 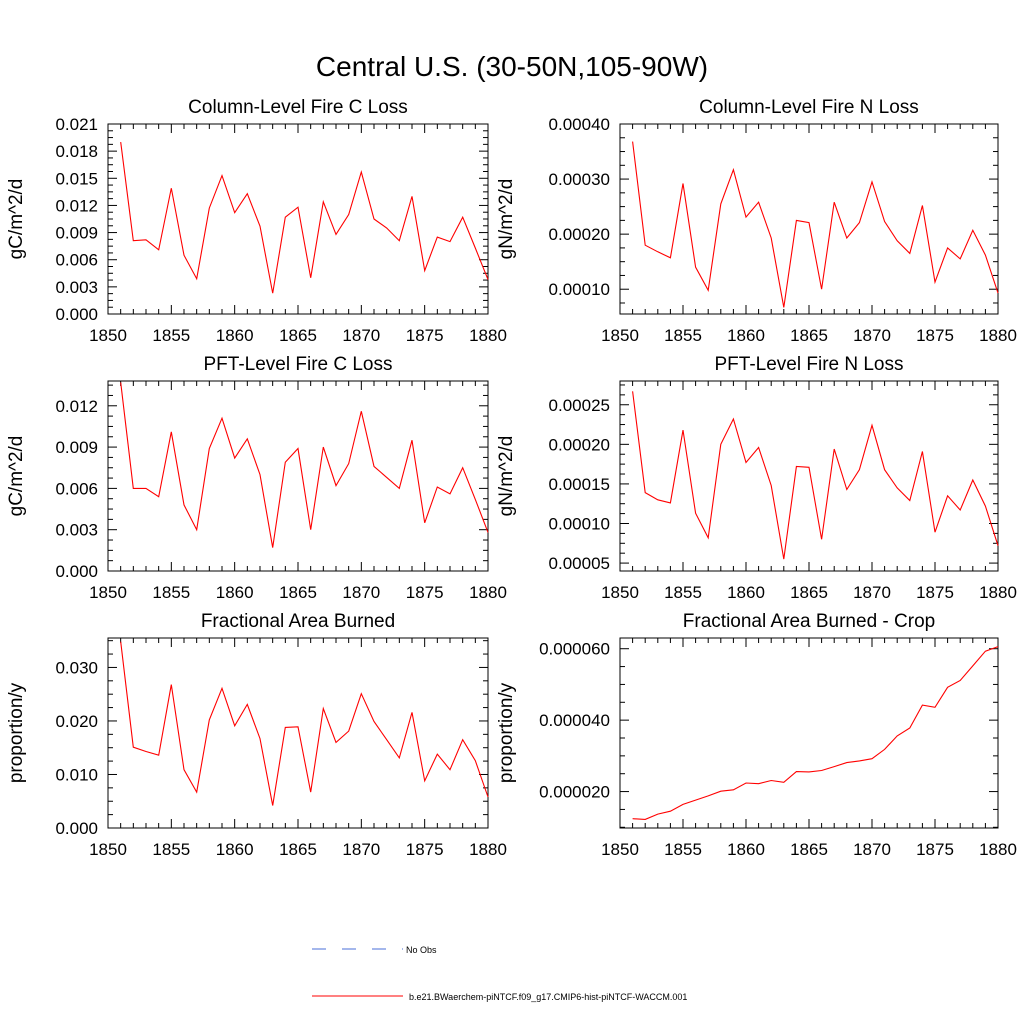 I want to click on y-tick-label: 0.000060, so click(x=574, y=649).